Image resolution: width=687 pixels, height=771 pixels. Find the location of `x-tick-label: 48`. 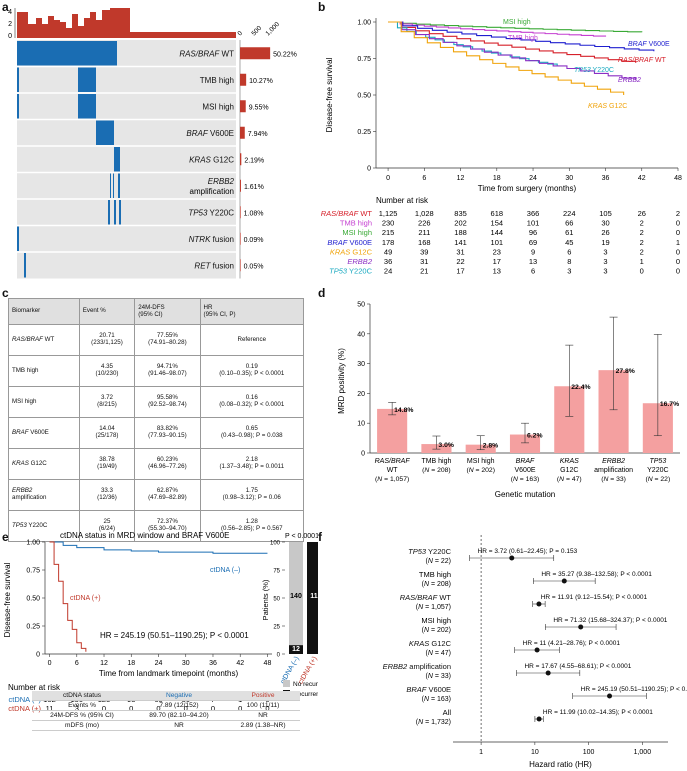

x-tick-label: 48 is located at coordinates (268, 663).